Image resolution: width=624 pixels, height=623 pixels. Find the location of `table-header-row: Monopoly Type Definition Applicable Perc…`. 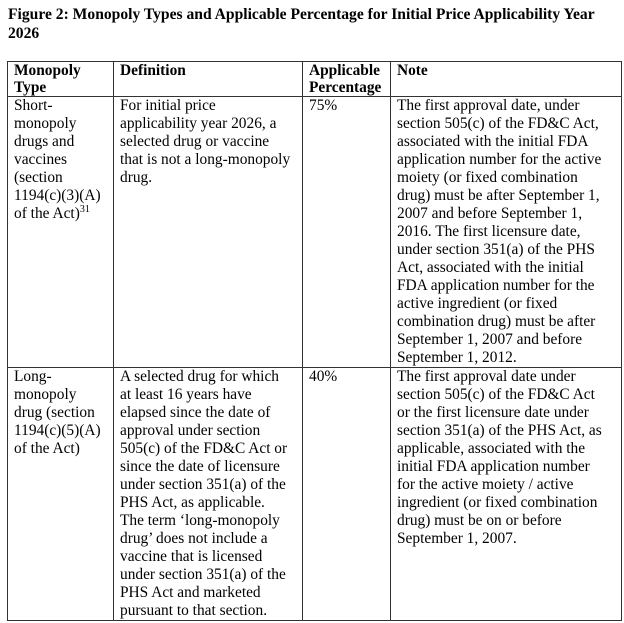

table-header-row: Monopoly Type Definition Applicable Perc… is located at coordinates (314, 79).